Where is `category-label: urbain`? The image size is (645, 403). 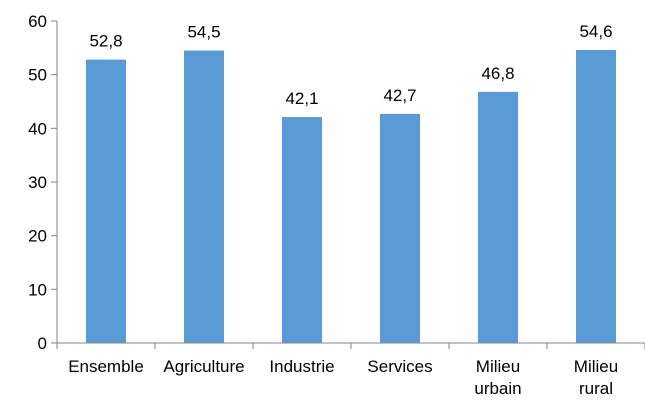 category-label: urbain is located at coordinates (497, 388).